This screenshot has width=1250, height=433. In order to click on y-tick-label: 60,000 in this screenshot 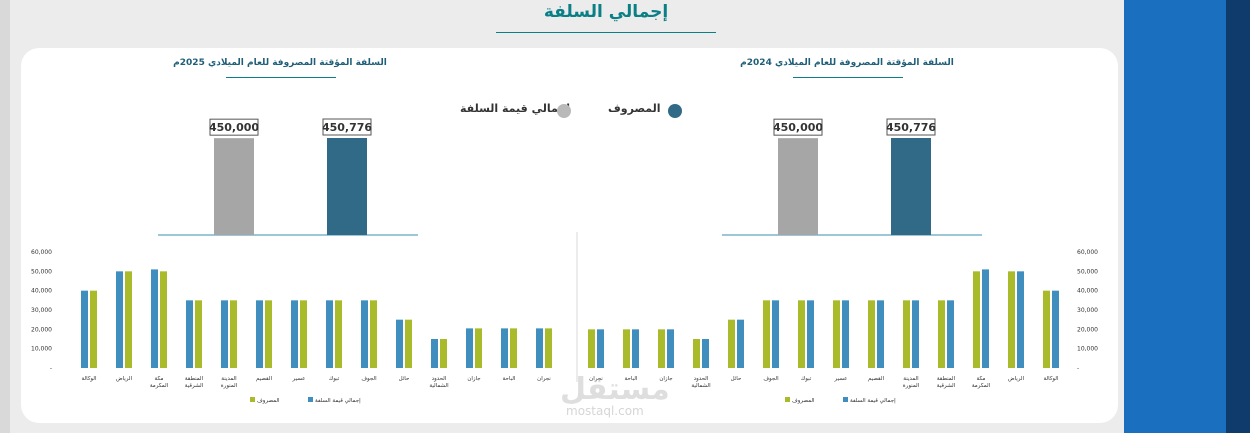, I will do `click(41, 252)`.